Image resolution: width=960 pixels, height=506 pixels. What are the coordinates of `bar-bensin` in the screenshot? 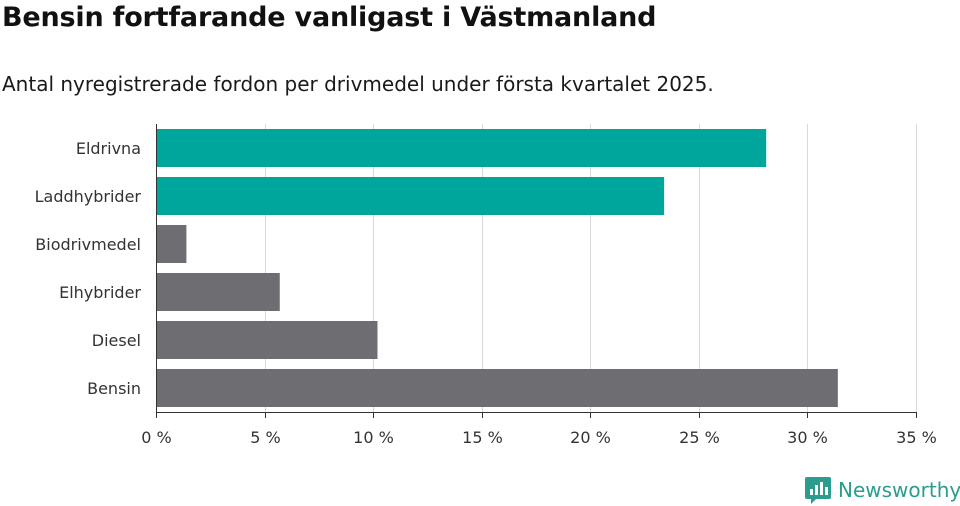 It's located at (497, 388).